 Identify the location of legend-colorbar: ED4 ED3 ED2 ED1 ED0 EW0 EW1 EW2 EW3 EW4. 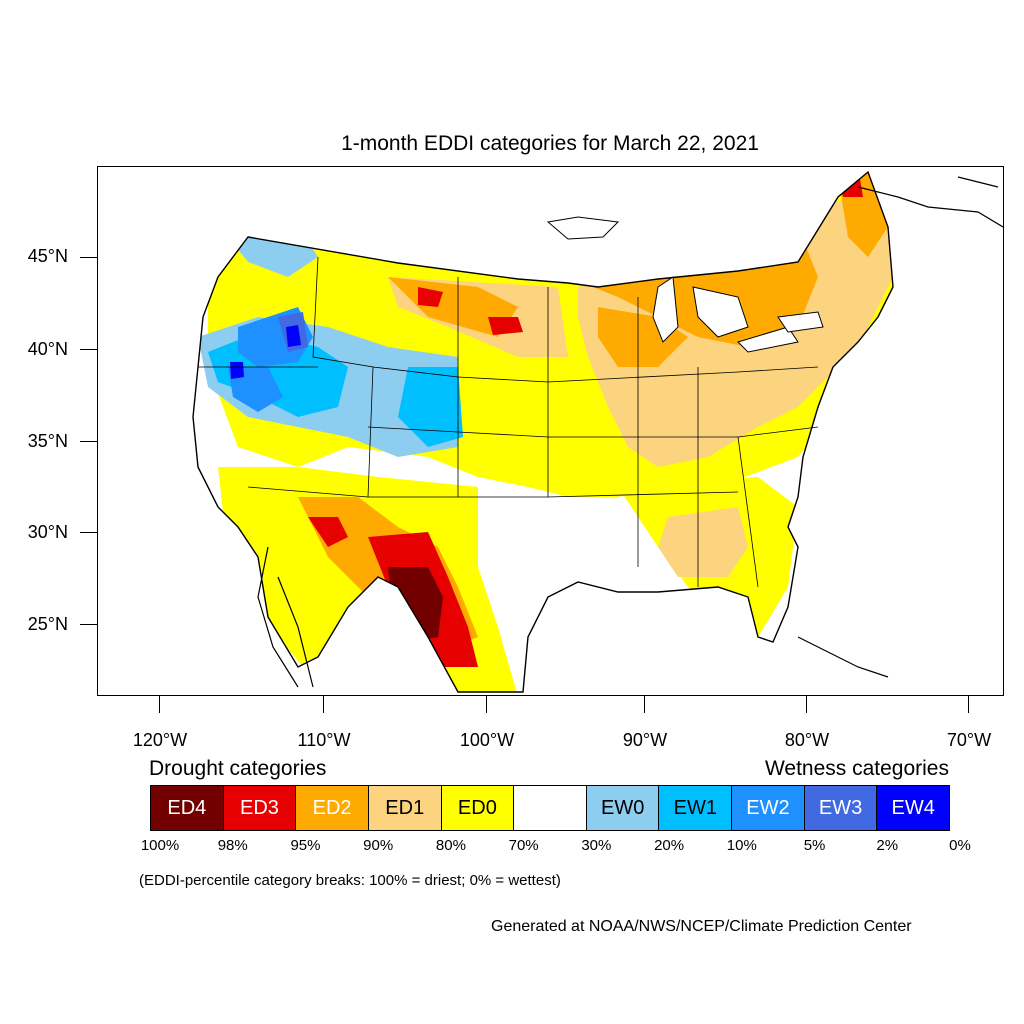
(550, 808).